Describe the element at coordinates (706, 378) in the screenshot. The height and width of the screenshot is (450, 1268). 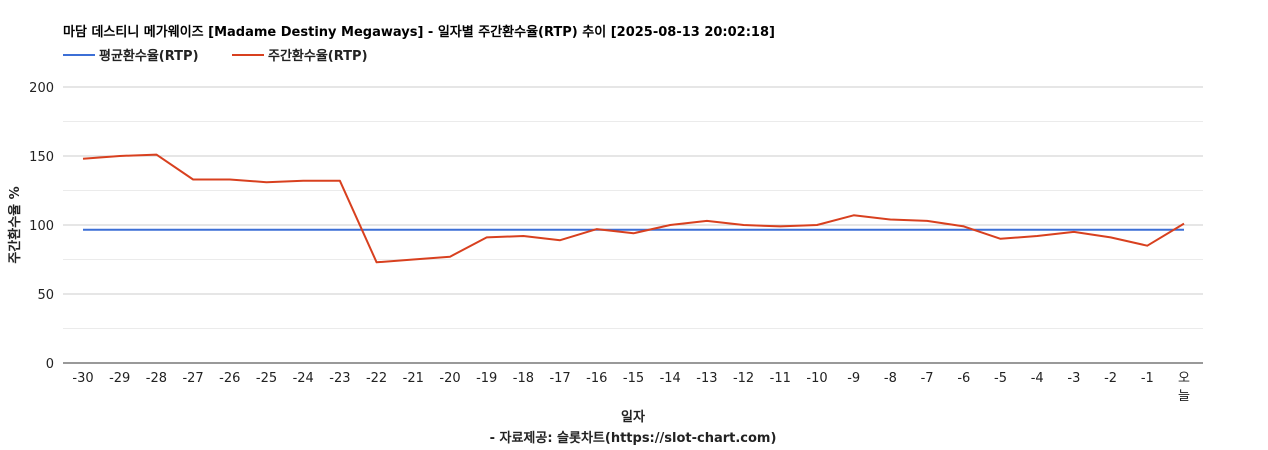
I see `x-tick-label: -13` at that location.